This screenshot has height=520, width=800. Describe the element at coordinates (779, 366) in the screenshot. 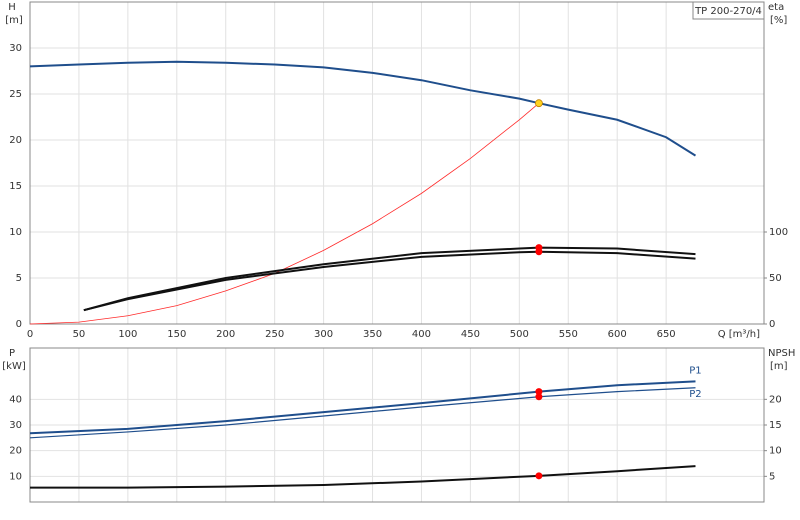

I see `y2-axis-unit: [m]` at that location.